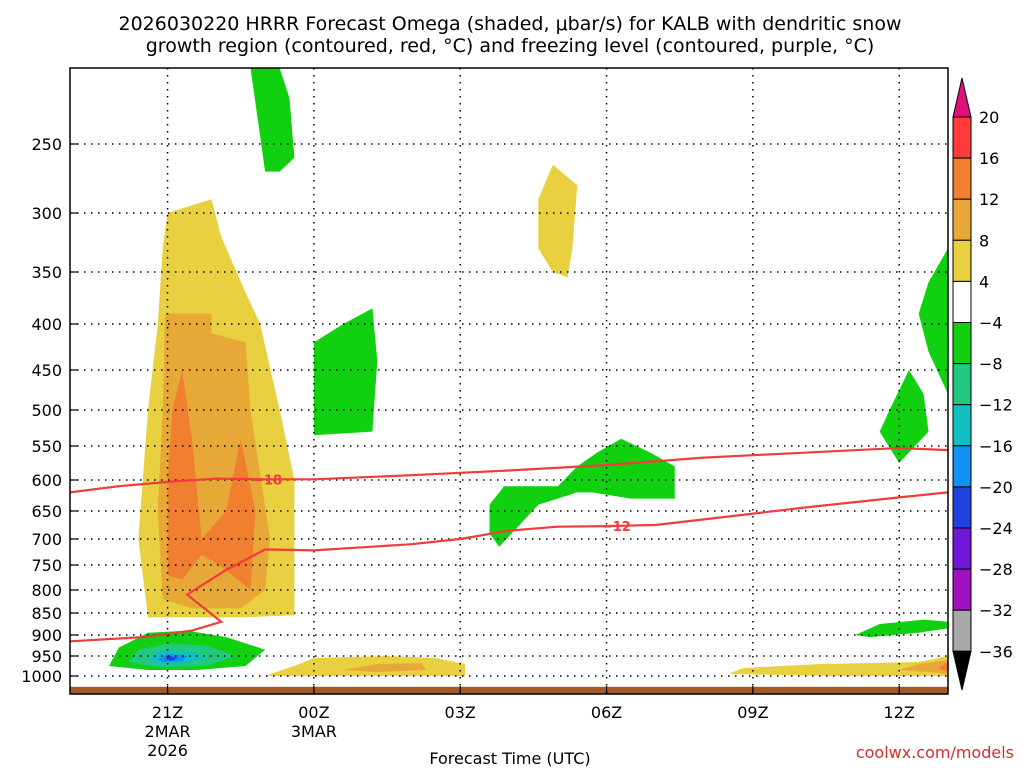 The image size is (1024, 768). Describe the element at coordinates (46, 613) in the screenshot. I see `y-tick-label-850: 850` at that location.